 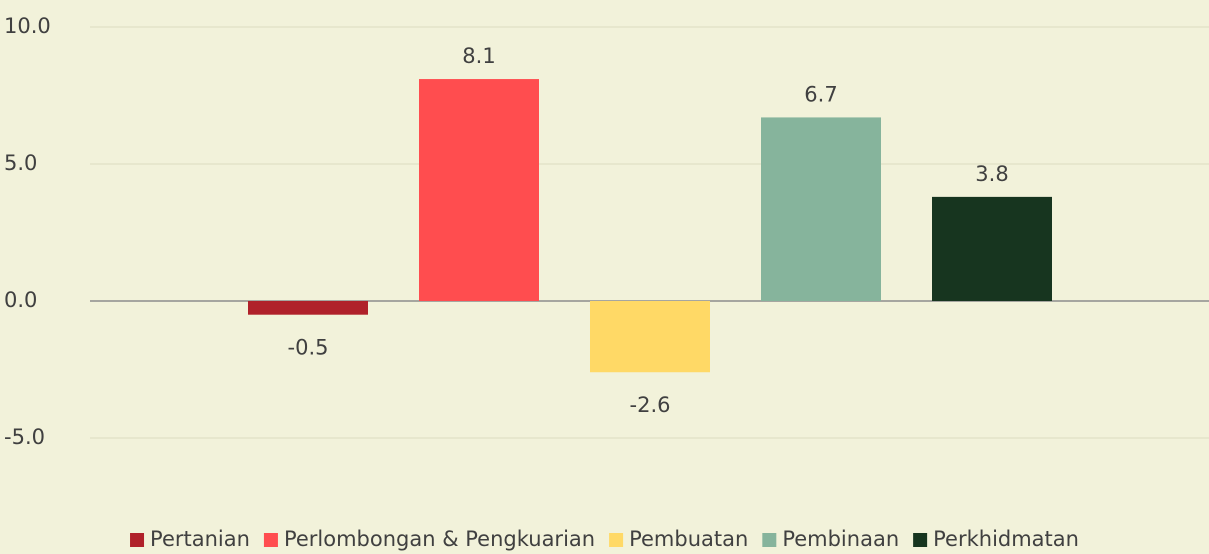 What do you see at coordinates (650, 405) in the screenshot?
I see `data-label: -2.6` at bounding box center [650, 405].